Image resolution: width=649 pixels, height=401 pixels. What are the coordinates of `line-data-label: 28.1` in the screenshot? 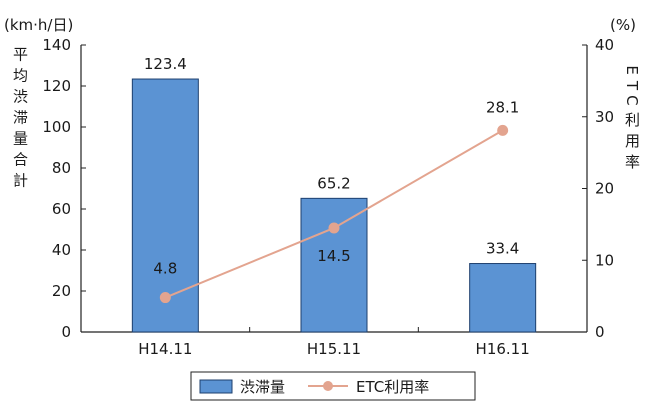 It's located at (502, 107).